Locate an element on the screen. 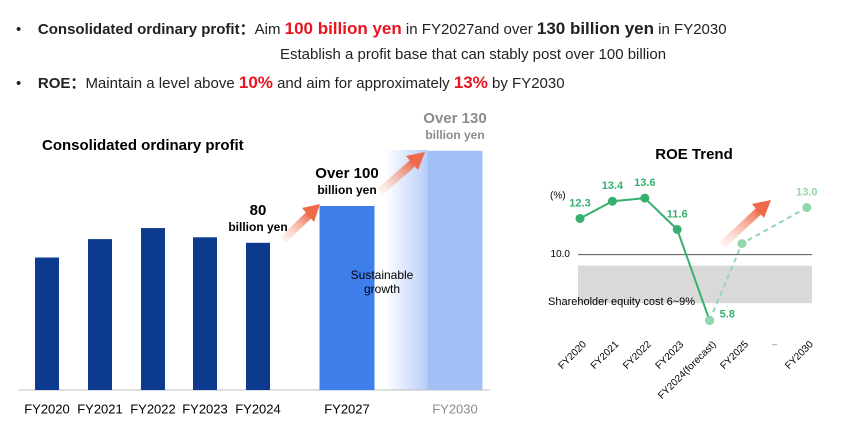 Image resolution: width=849 pixels, height=437 pixels. value-label: 5.8 is located at coordinates (727, 314).